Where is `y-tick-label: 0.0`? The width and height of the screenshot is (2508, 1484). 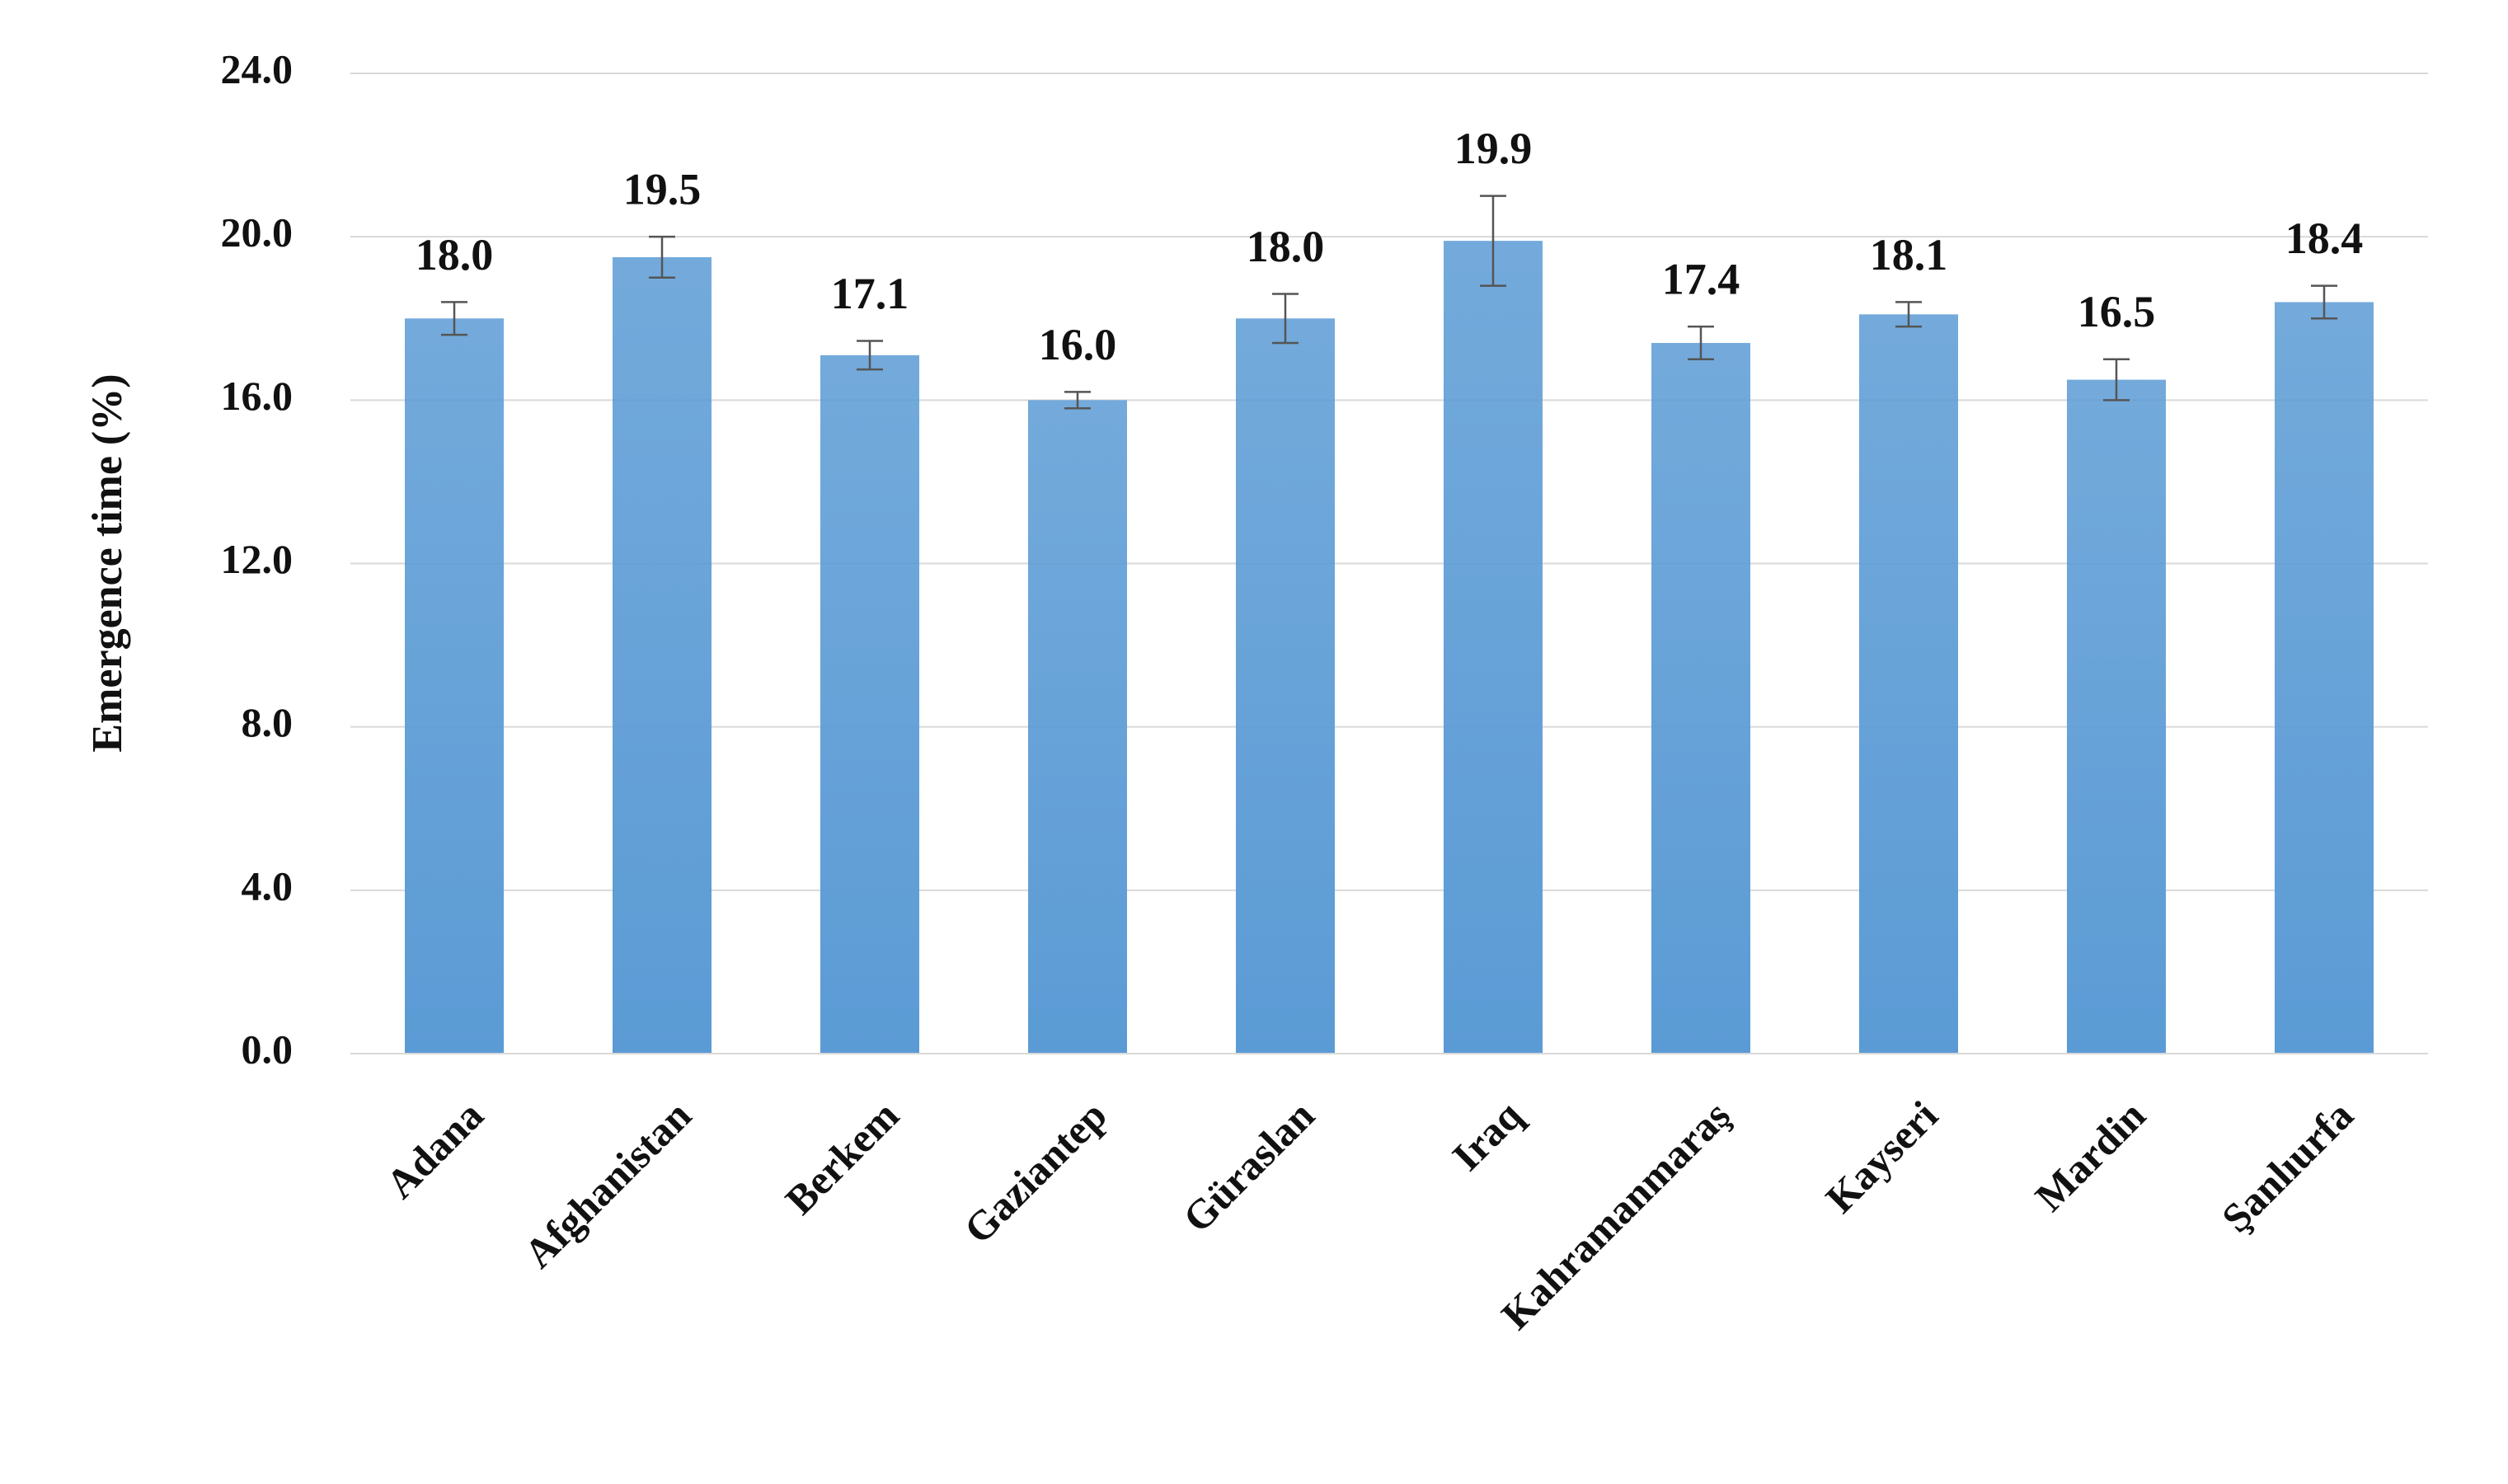 y-tick-label: 0.0 is located at coordinates (268, 1049).